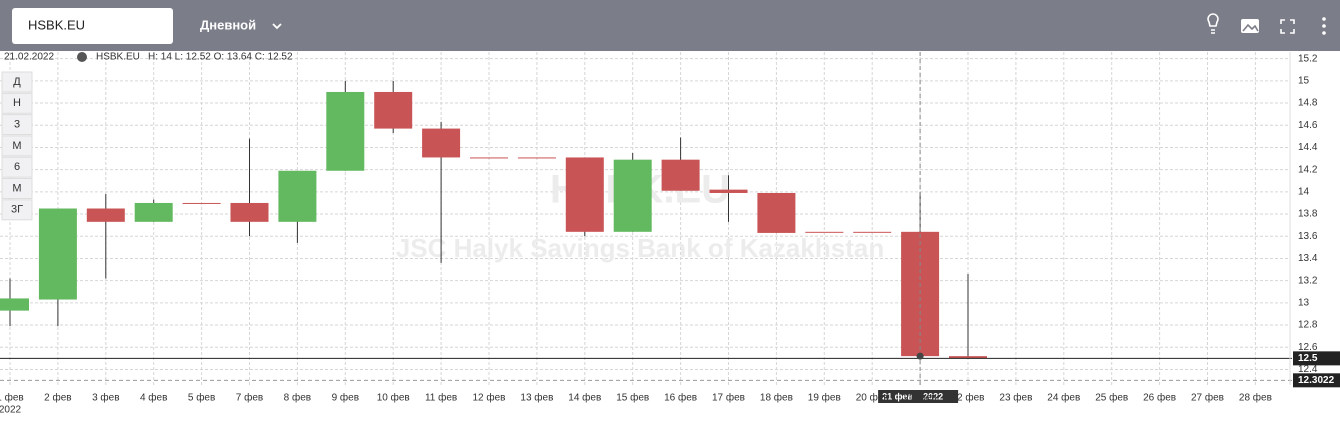 The width and height of the screenshot is (1340, 421). I want to click on header-symbol: HSBK.EU, so click(118, 57).